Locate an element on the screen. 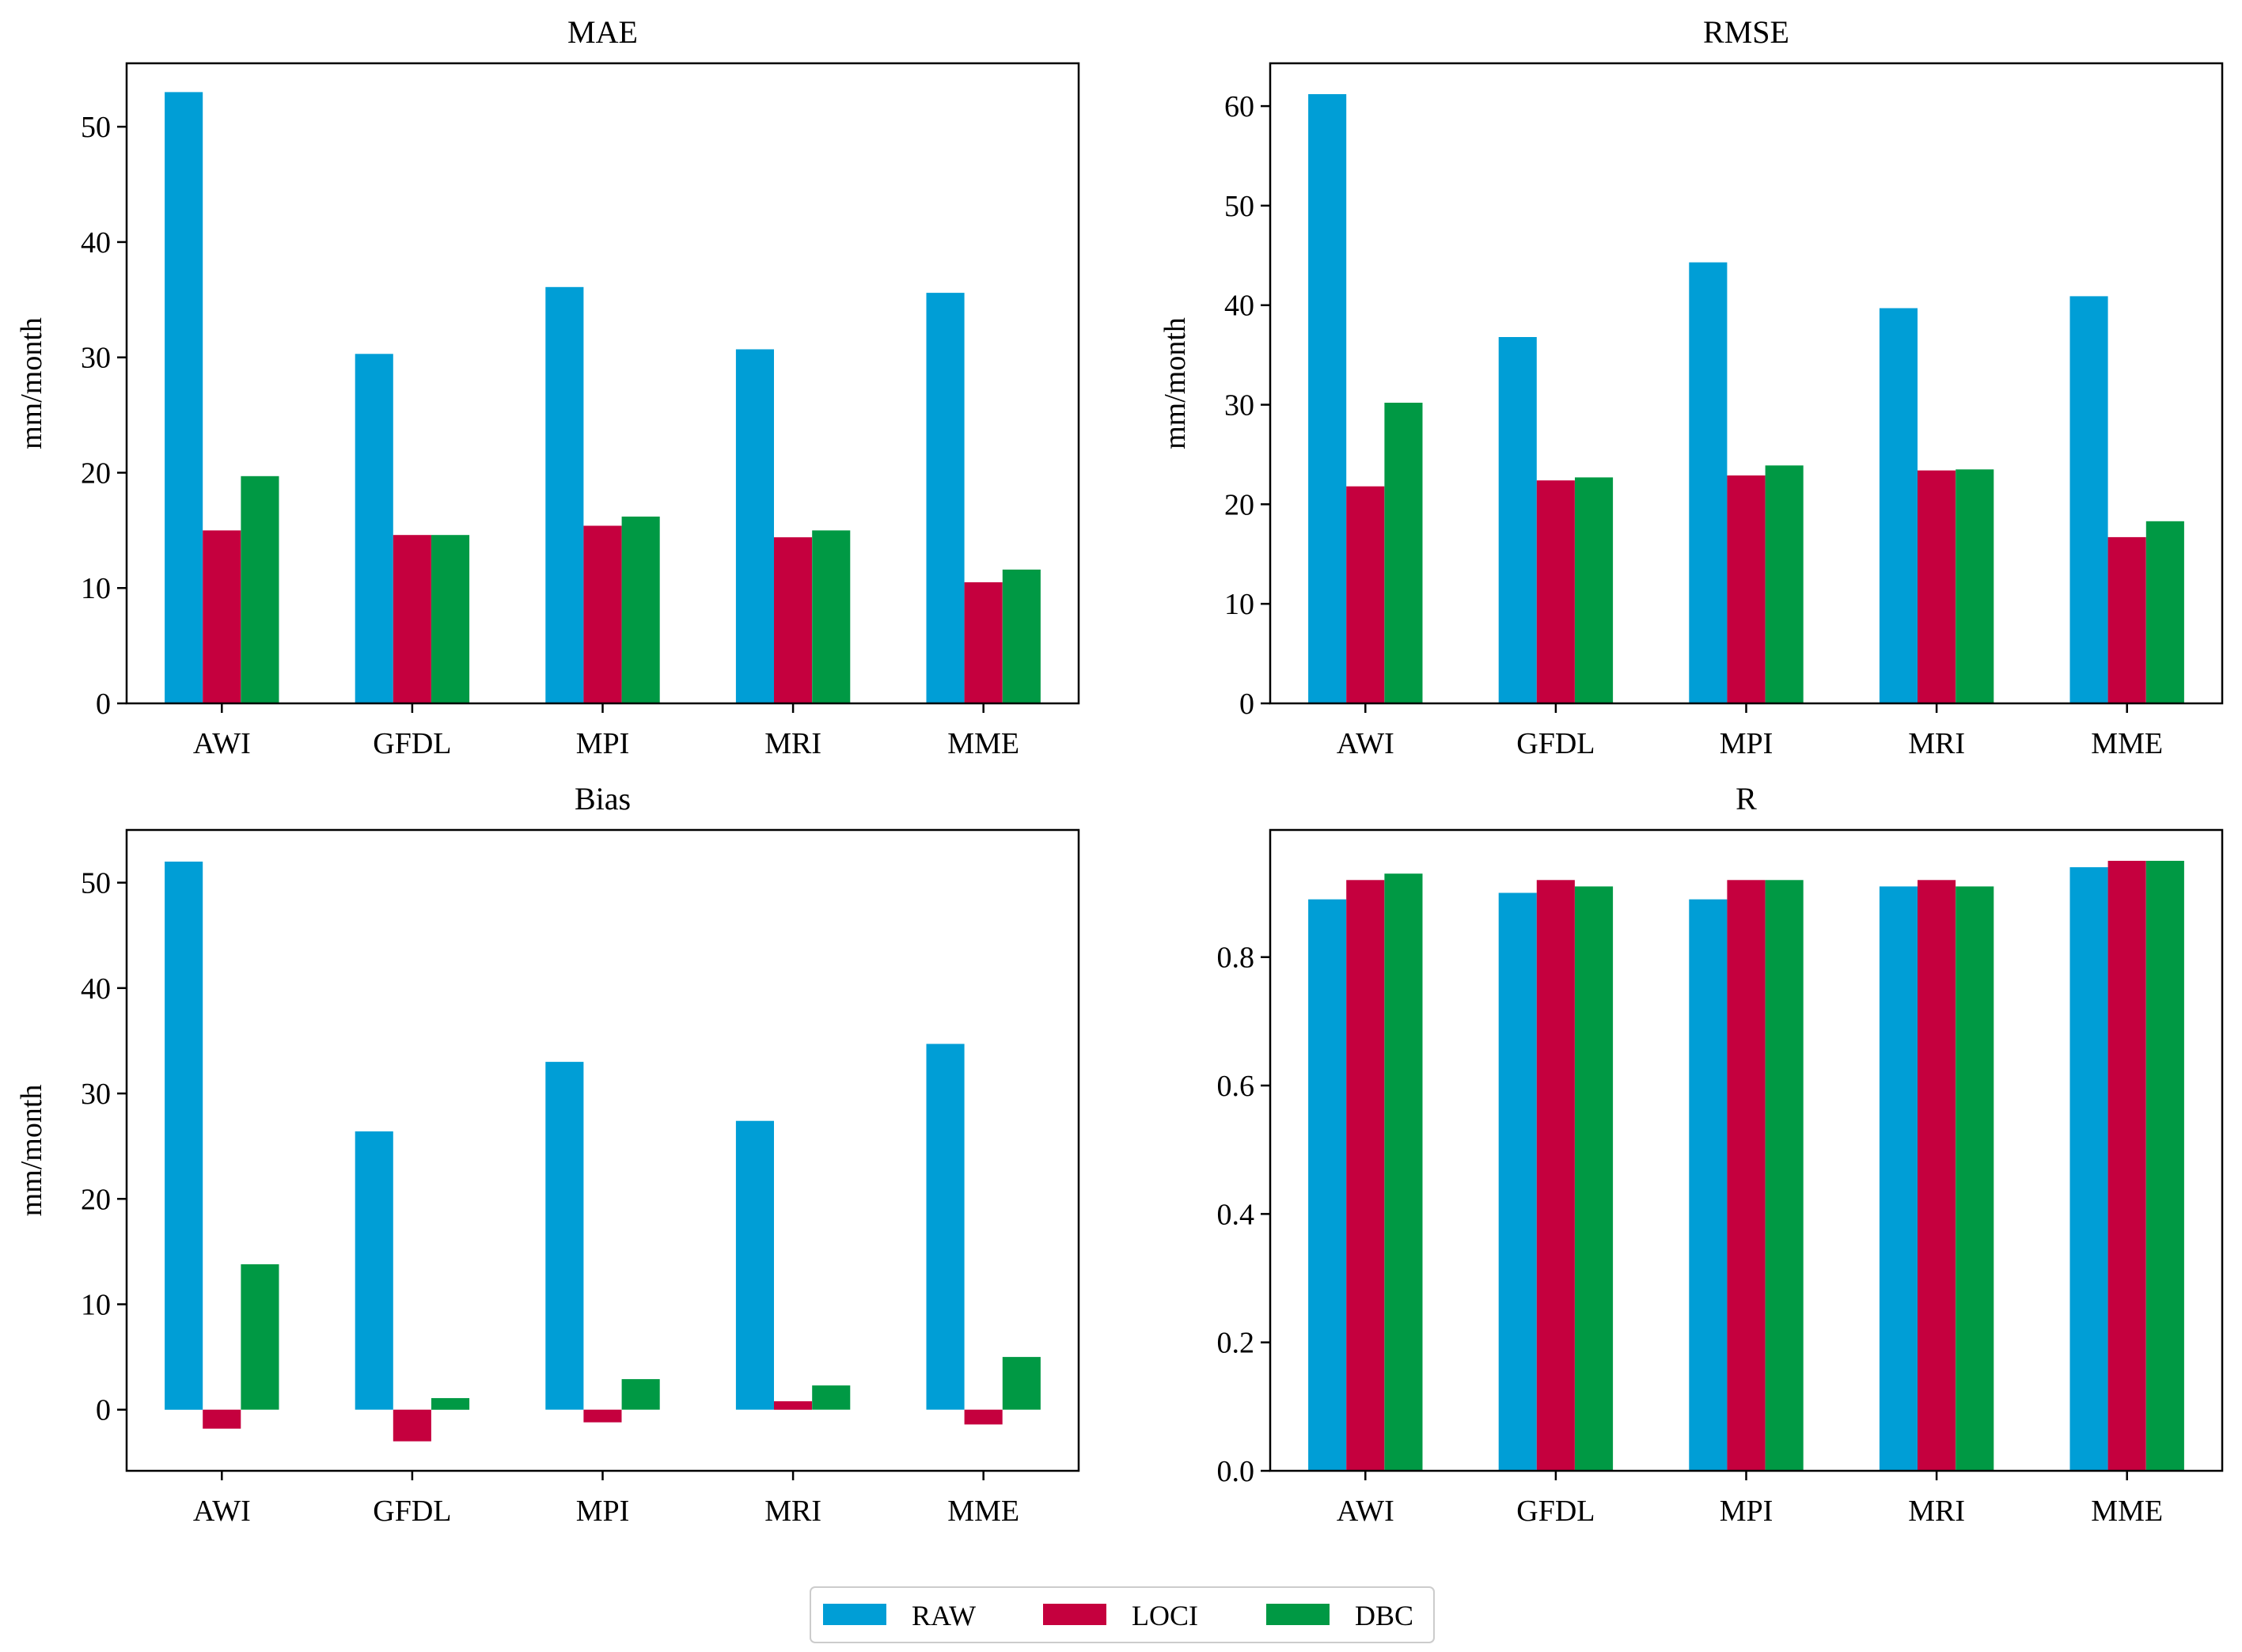 Image resolution: width=2242 pixels, height=1652 pixels. legend-label-loci: LOCI is located at coordinates (1165, 1616).